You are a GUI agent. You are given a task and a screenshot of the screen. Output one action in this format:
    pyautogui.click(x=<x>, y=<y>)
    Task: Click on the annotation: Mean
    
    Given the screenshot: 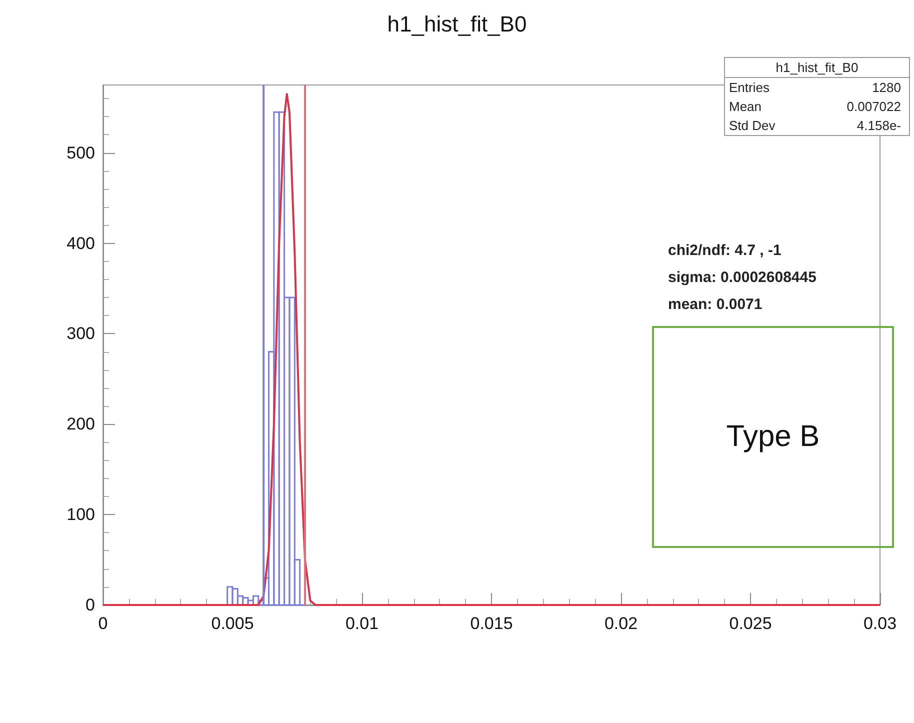 What is the action you would take?
    pyautogui.click(x=745, y=106)
    